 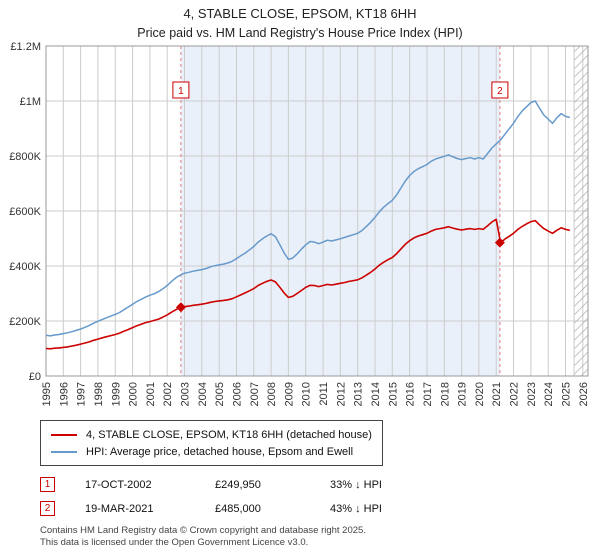 I want to click on transaction-1-vs-hpi: 33% ↓ HPI, so click(x=356, y=484).